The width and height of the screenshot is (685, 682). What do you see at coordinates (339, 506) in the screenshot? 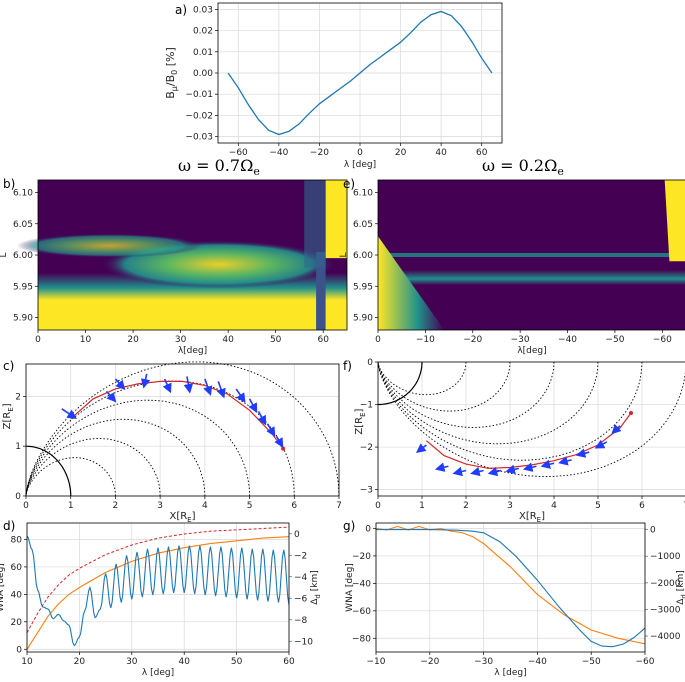
I see `x-tick-label: 7` at bounding box center [339, 506].